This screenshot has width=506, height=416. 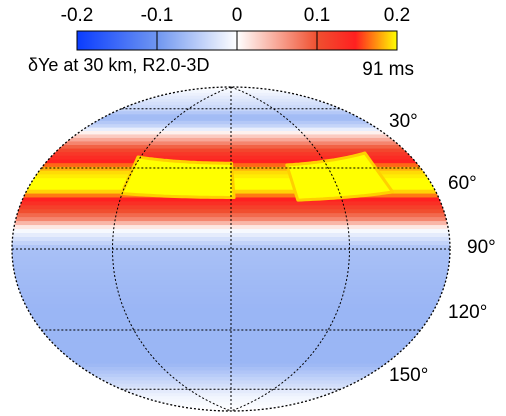 I want to click on time-label: 91 ms, so click(x=388, y=69).